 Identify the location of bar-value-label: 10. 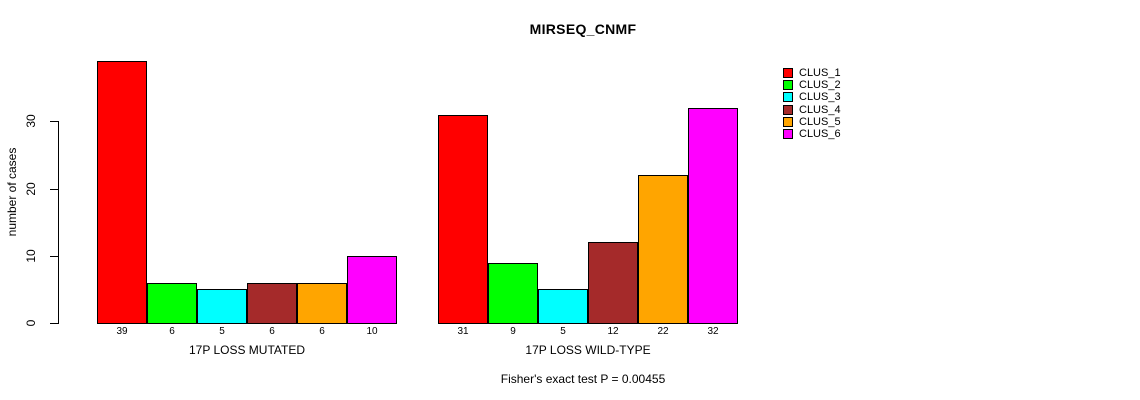
(372, 331).